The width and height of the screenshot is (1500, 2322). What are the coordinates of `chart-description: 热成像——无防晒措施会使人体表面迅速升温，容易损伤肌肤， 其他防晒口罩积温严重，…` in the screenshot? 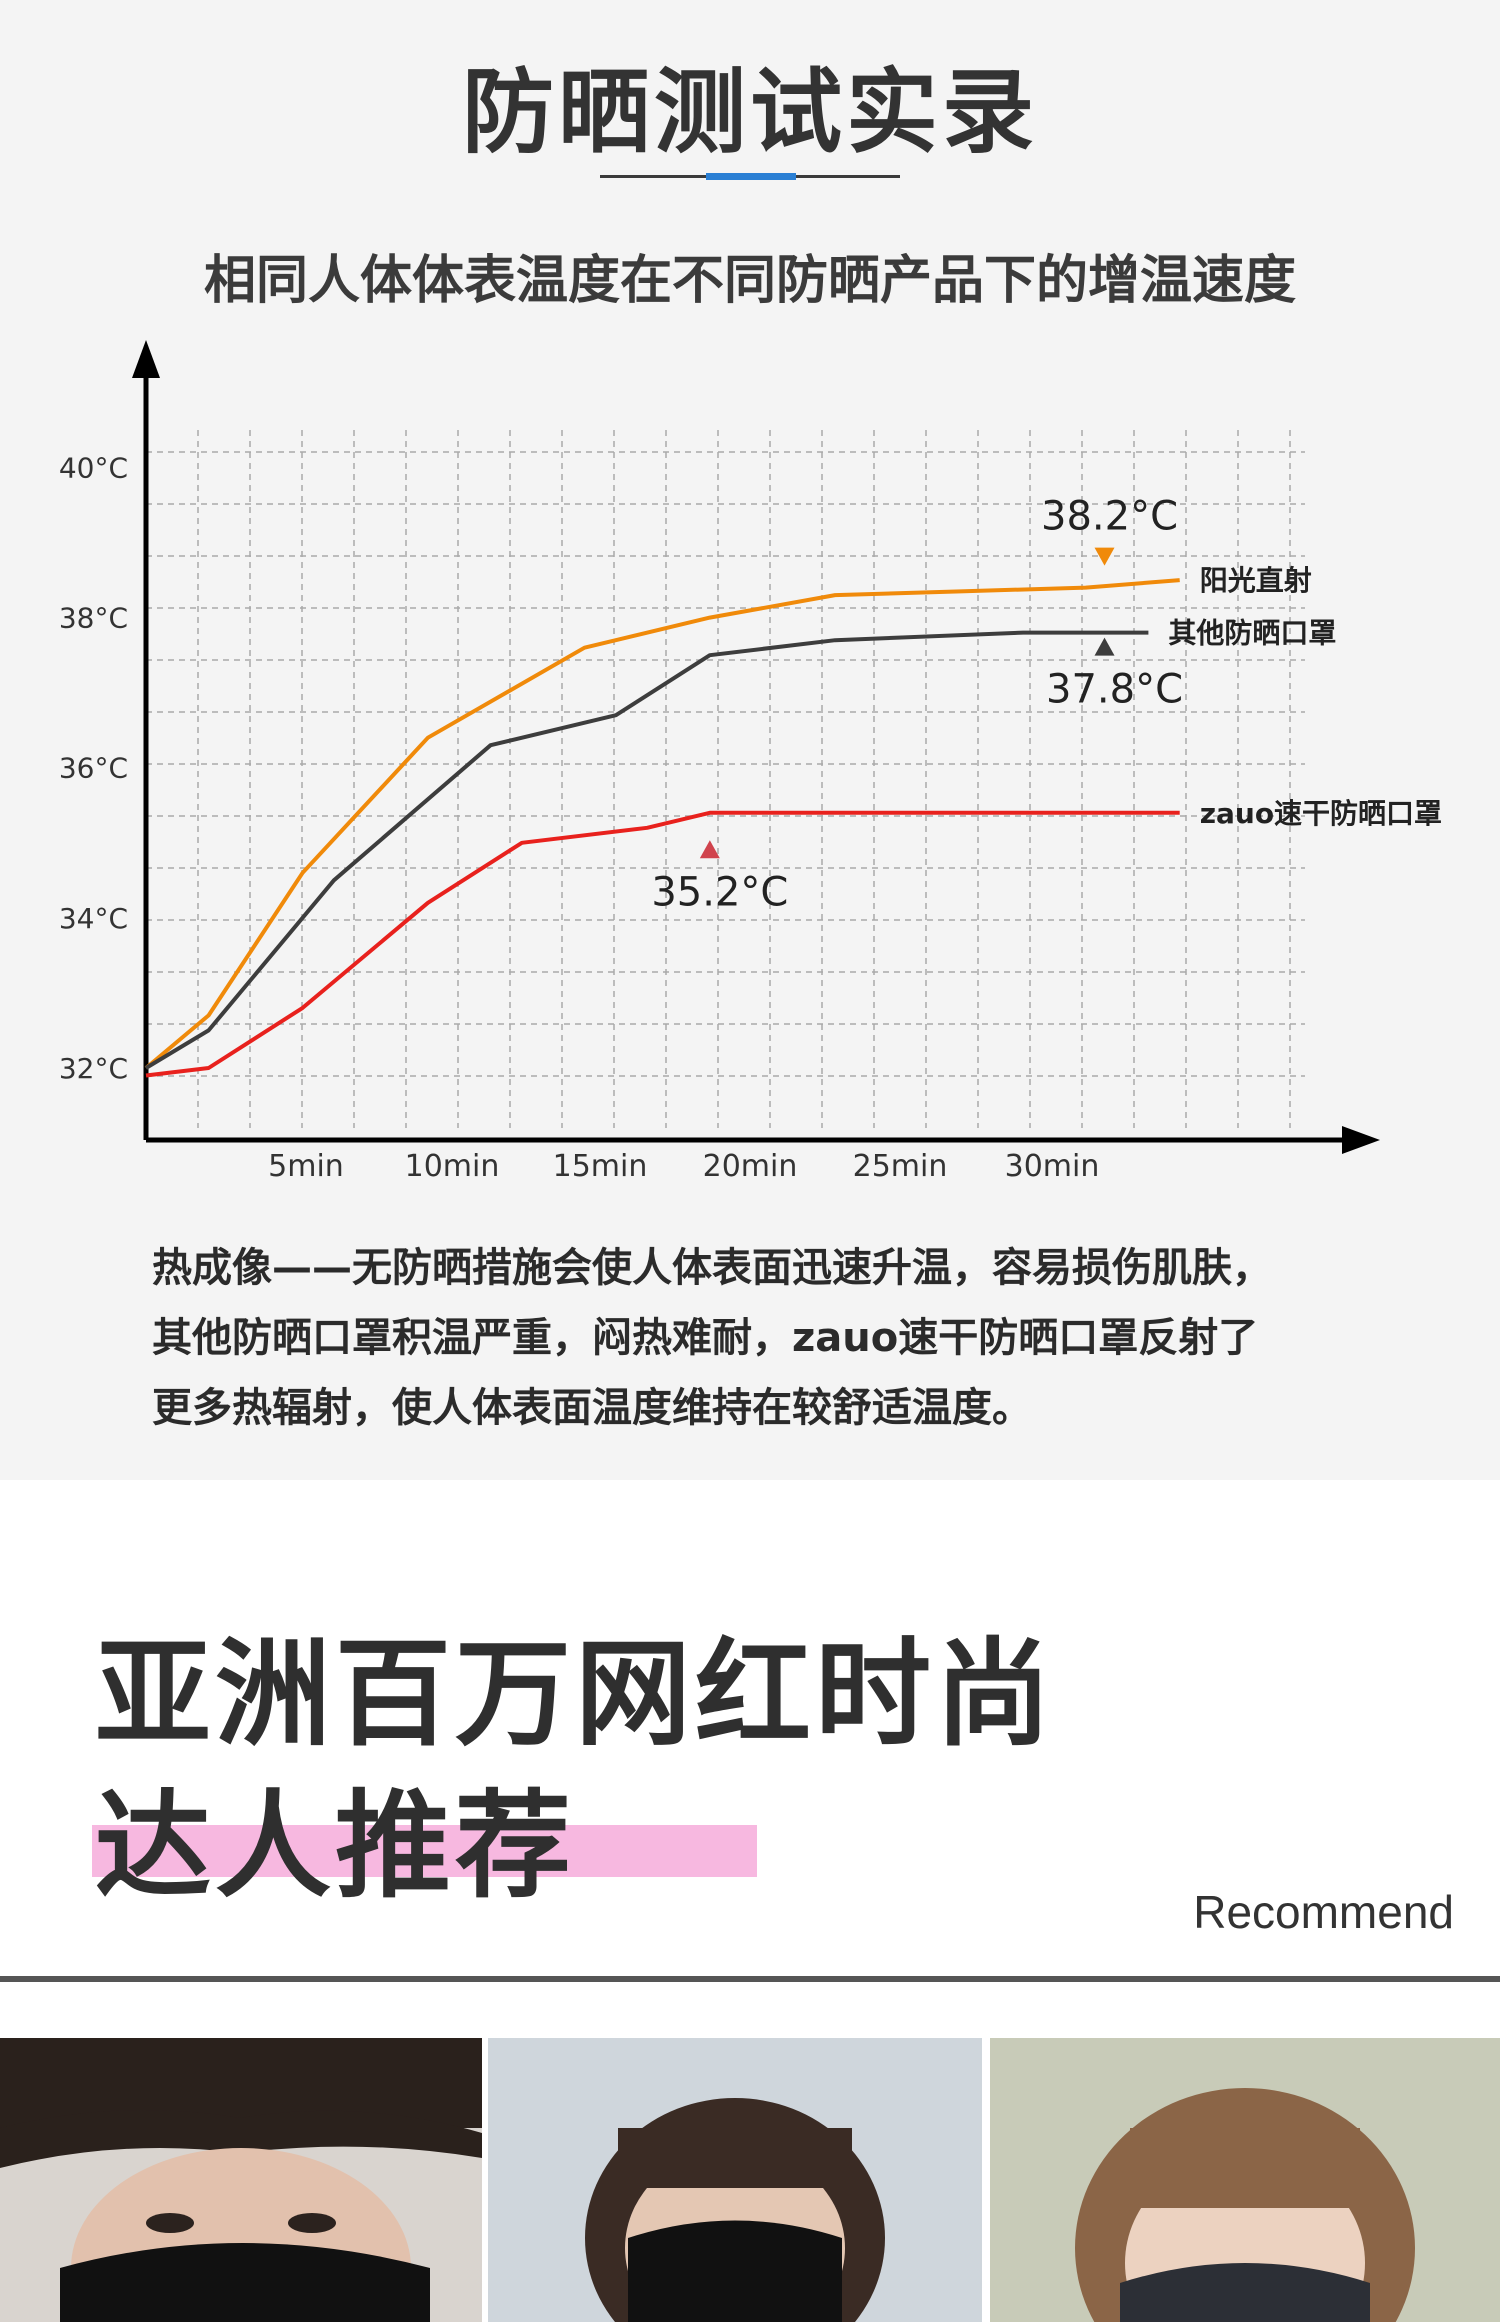 It's located at (782, 1338).